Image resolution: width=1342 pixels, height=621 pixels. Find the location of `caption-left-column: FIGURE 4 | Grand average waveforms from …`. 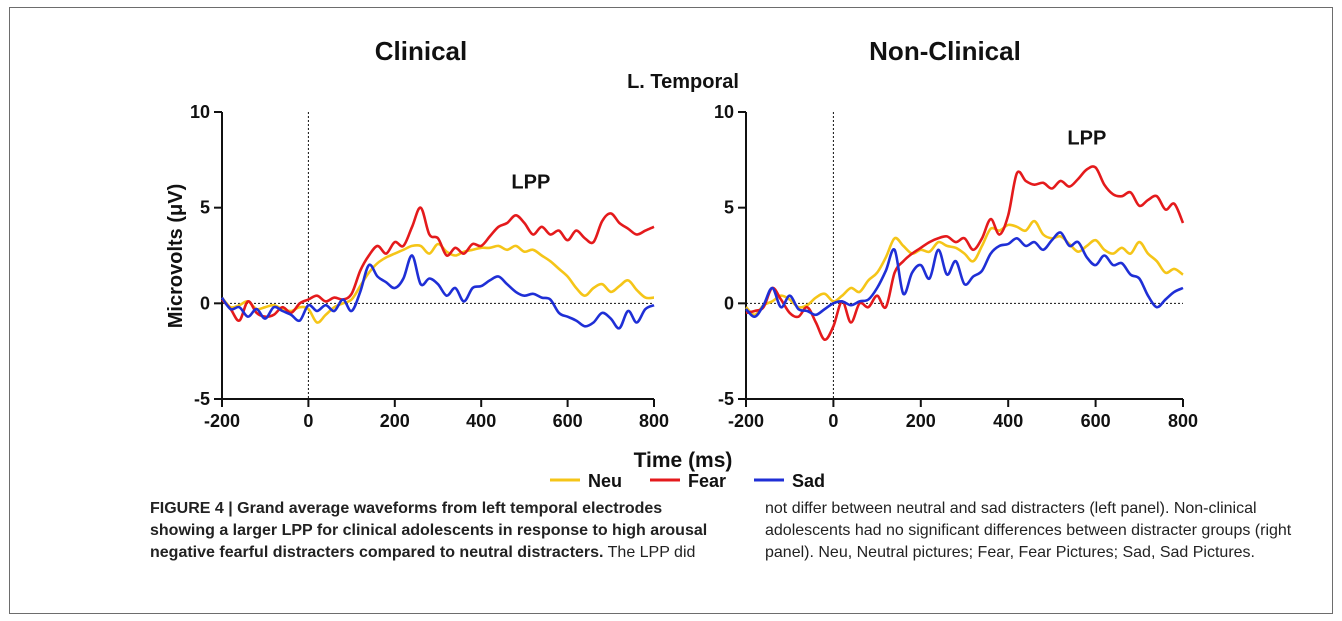

caption-left-column: FIGURE 4 | Grand average waveforms from … is located at coordinates (435, 531).